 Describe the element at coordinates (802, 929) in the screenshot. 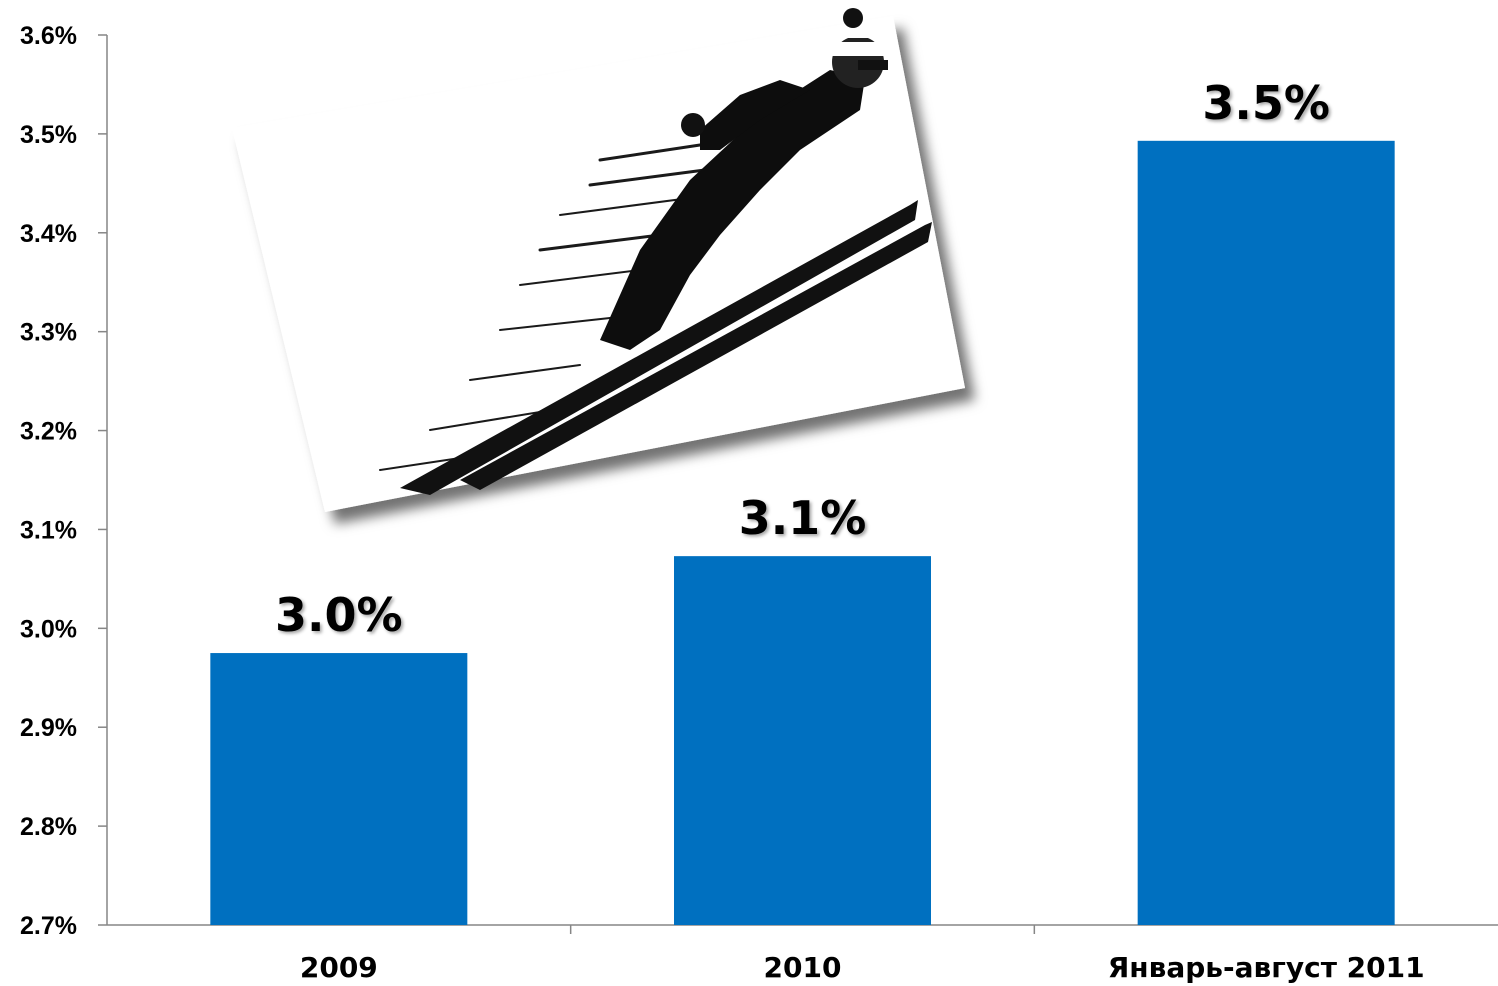

I see `x-ticks` at that location.